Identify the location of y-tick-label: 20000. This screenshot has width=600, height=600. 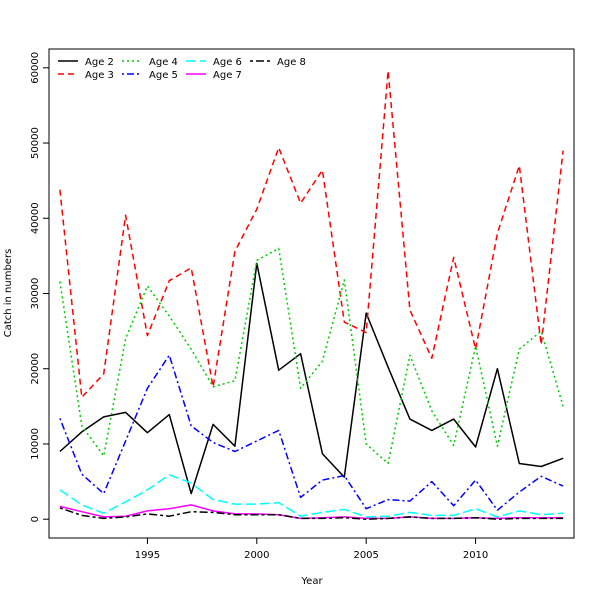
(35, 369).